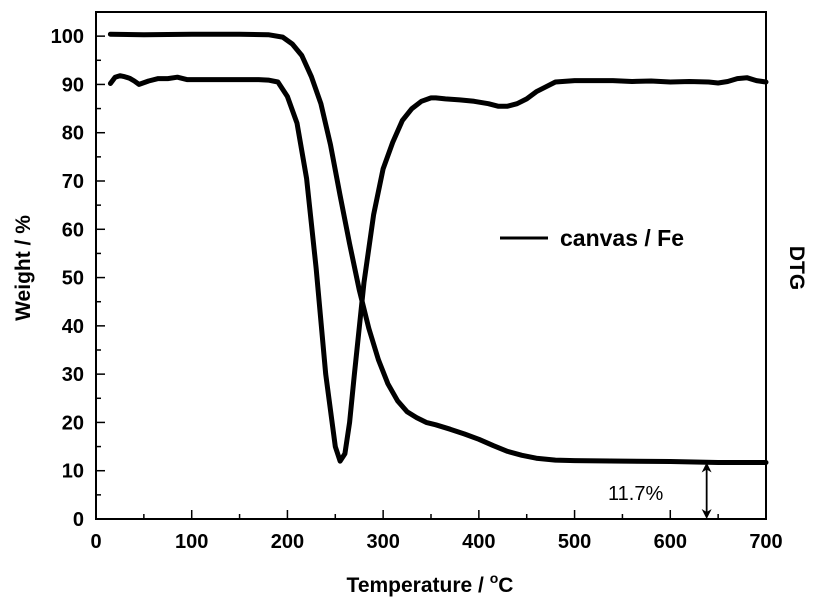  I want to click on y-tick-label: 0, so click(78, 520).